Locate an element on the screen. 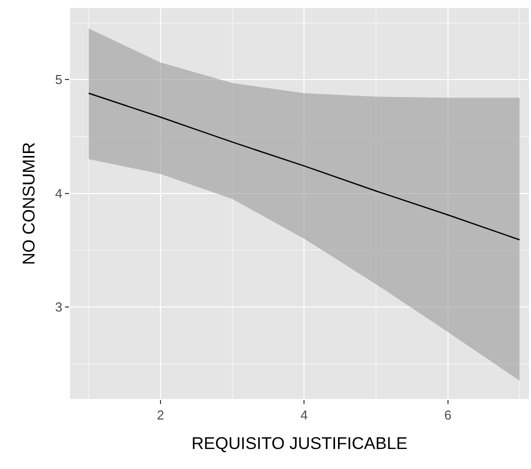 The image size is (531, 469). y-tick-label: 5 is located at coordinates (58, 80).